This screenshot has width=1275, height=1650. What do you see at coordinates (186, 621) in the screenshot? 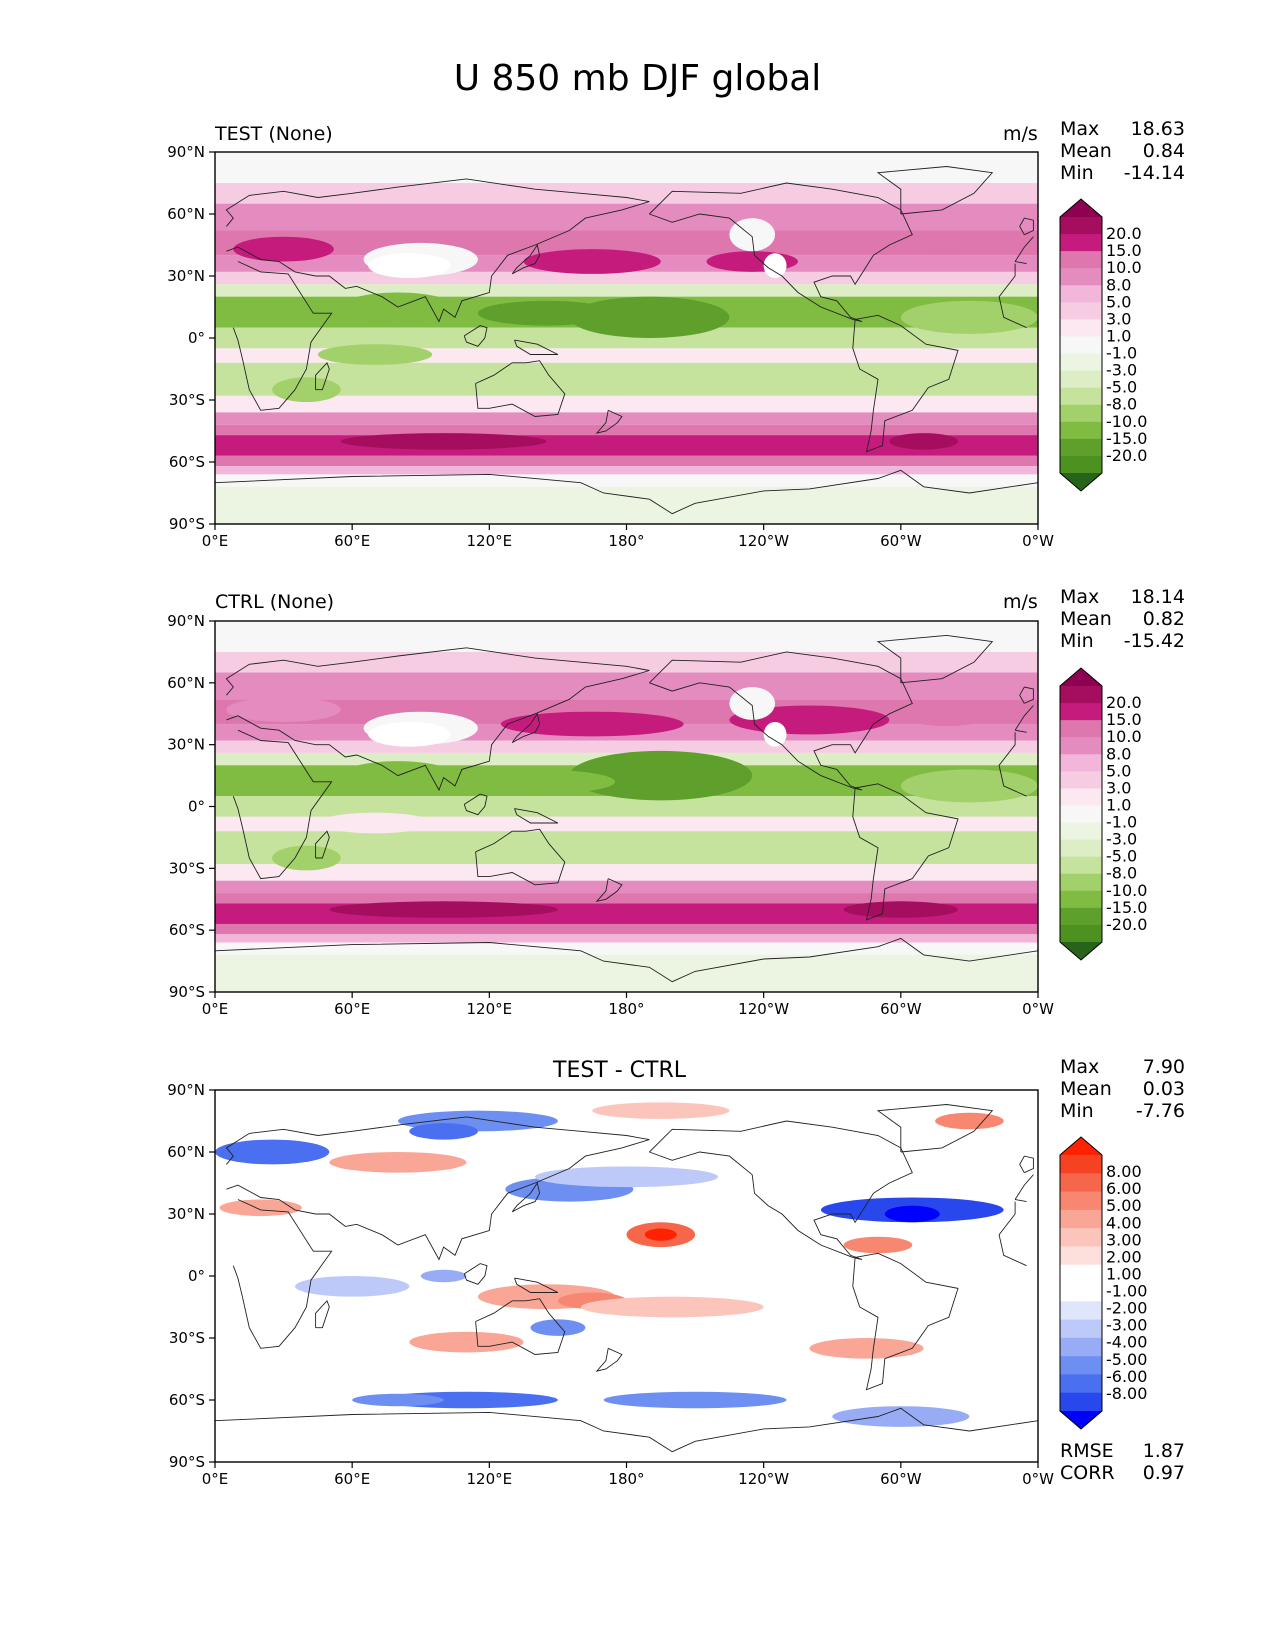
I see `y-tick-label: 90°N` at bounding box center [186, 621].